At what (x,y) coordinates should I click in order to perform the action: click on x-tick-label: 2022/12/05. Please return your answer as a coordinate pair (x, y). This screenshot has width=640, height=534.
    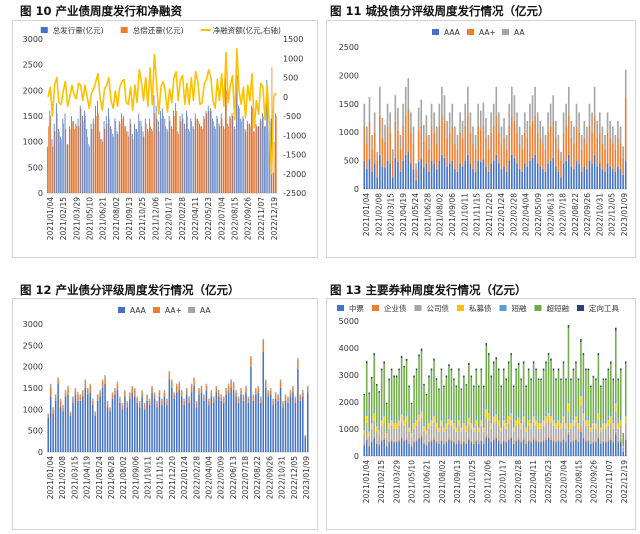
    Looking at the image, I should click on (294, 477).